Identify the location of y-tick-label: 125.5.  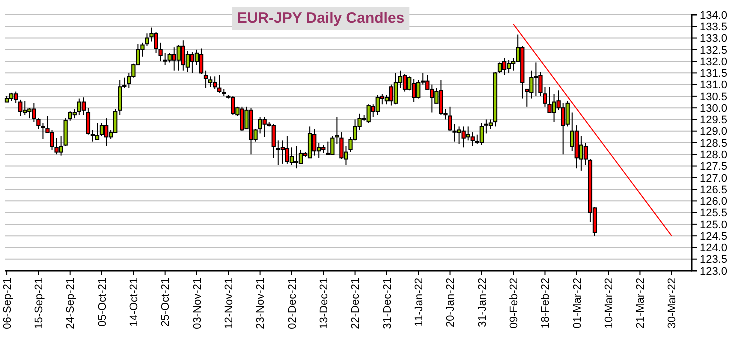
(714, 214).